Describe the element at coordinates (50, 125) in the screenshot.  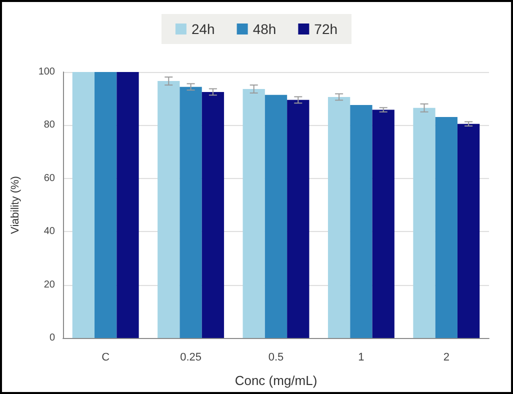
I see `y-tick-label: 80` at that location.